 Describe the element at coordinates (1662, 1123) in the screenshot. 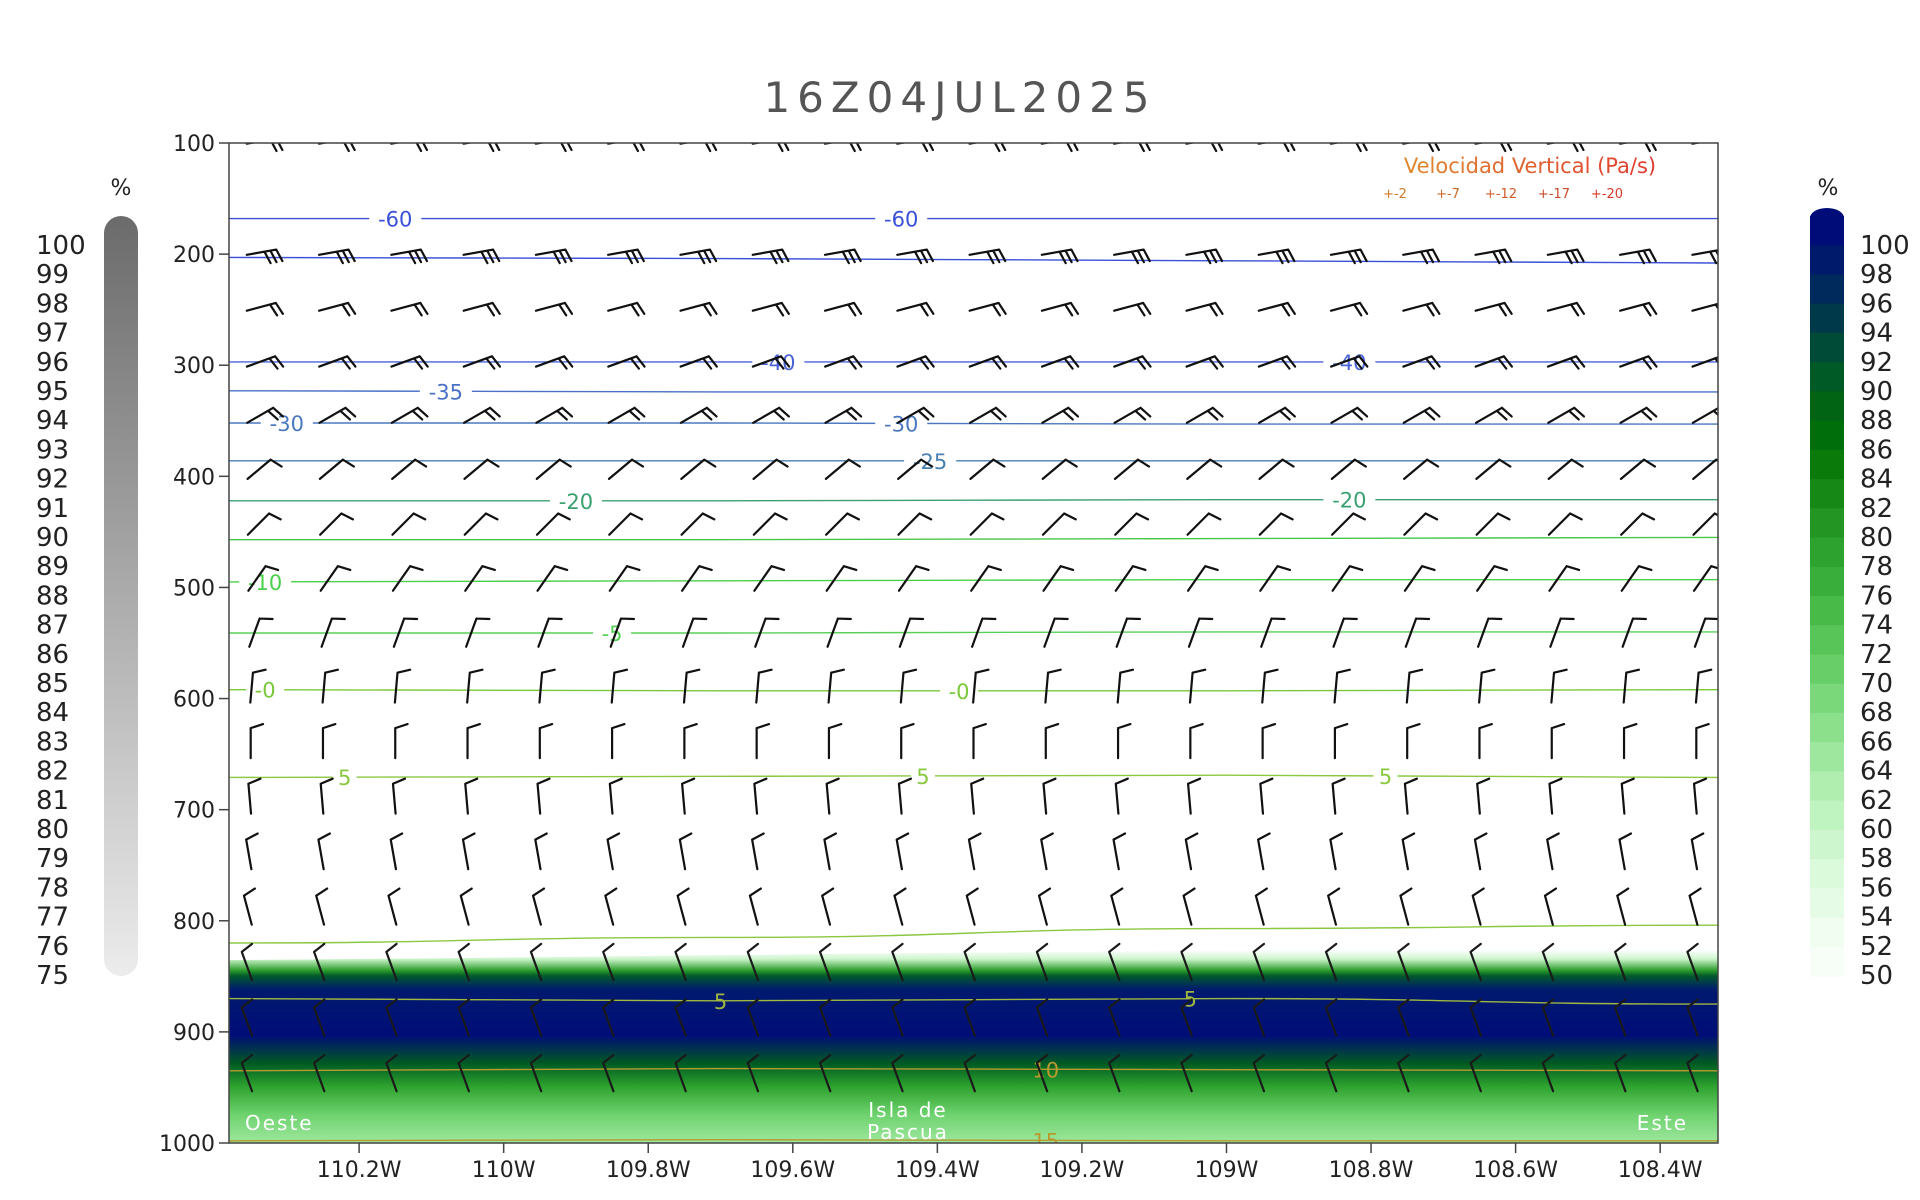

I see `annotation-east: Este` at that location.